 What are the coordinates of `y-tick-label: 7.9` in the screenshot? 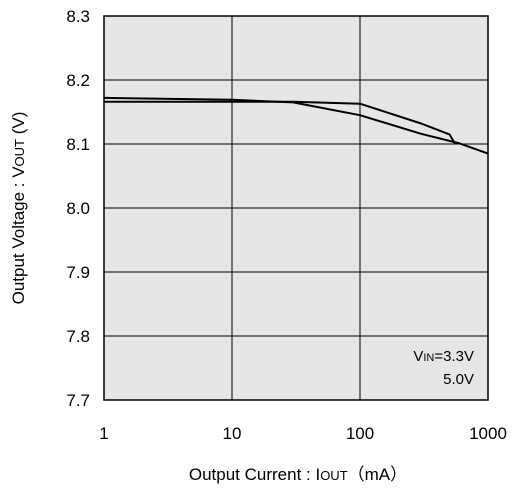 It's located at (78, 272).